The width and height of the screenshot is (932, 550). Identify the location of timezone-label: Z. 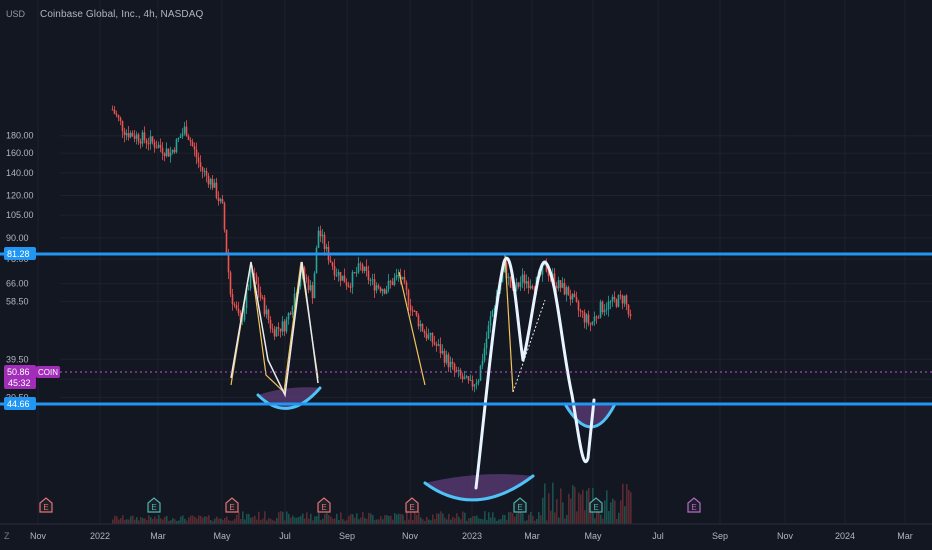
(7, 536).